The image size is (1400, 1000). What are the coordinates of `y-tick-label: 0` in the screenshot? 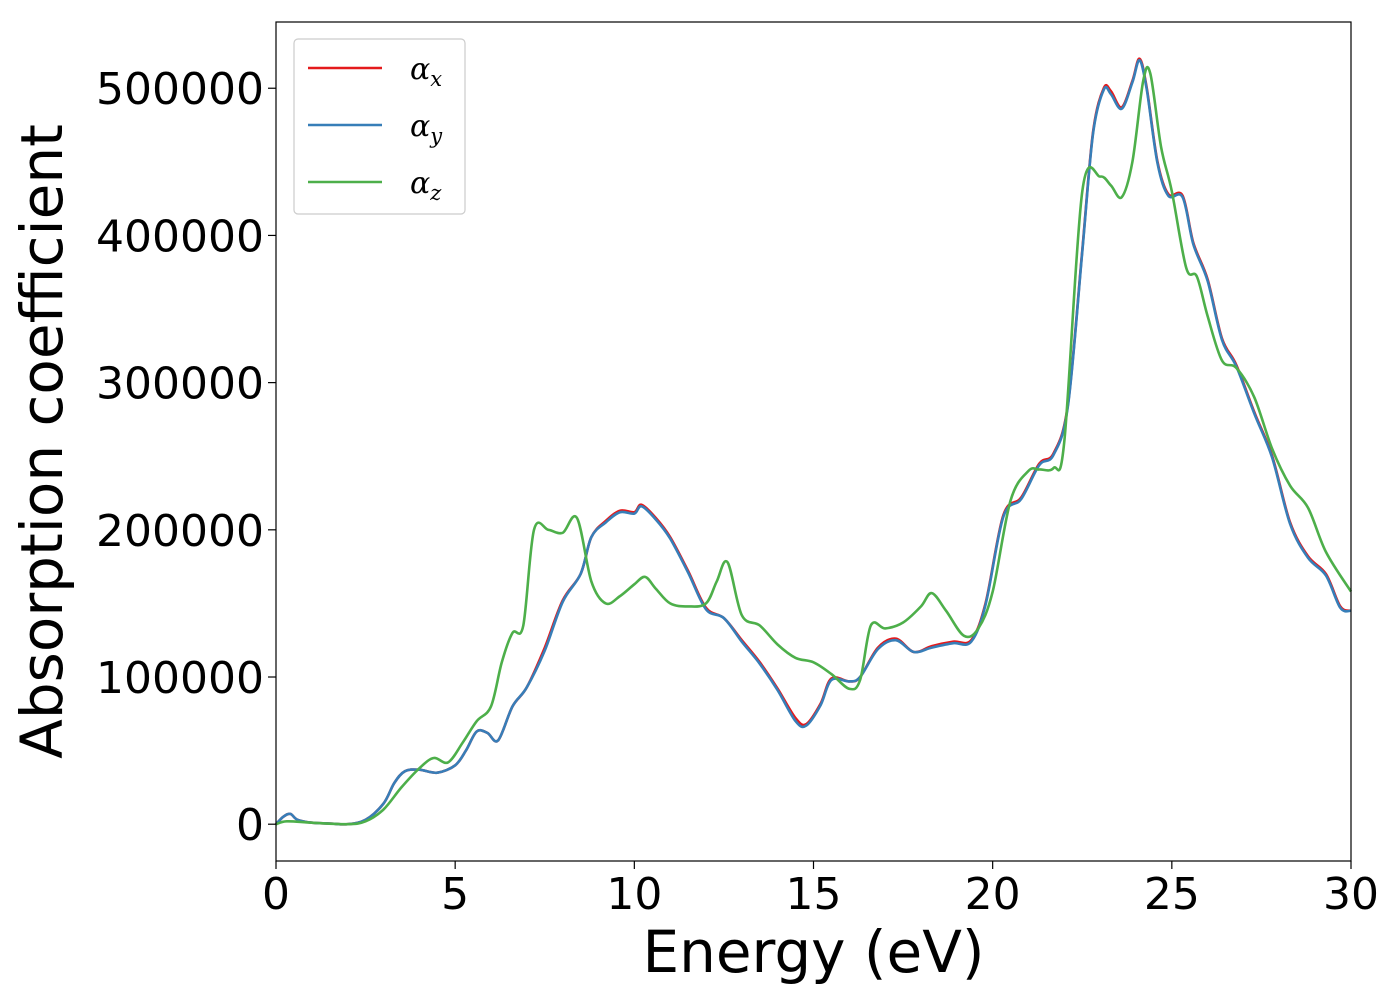 It's located at (250, 825).